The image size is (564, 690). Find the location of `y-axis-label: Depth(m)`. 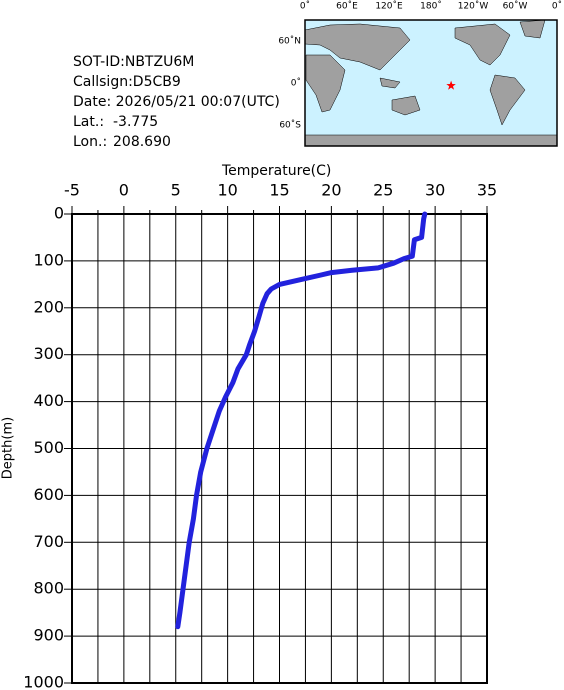

y-axis-label: Depth(m) is located at coordinates (8, 448).